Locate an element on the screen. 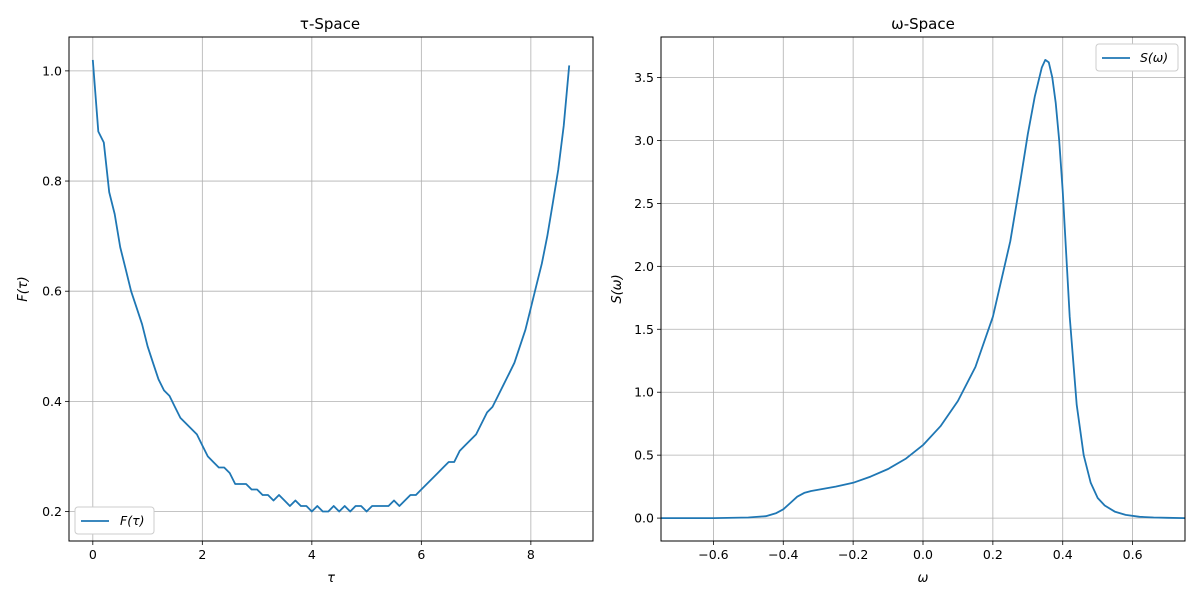 The height and width of the screenshot is (600, 1200). y-tick-label: 0.0 is located at coordinates (644, 518).